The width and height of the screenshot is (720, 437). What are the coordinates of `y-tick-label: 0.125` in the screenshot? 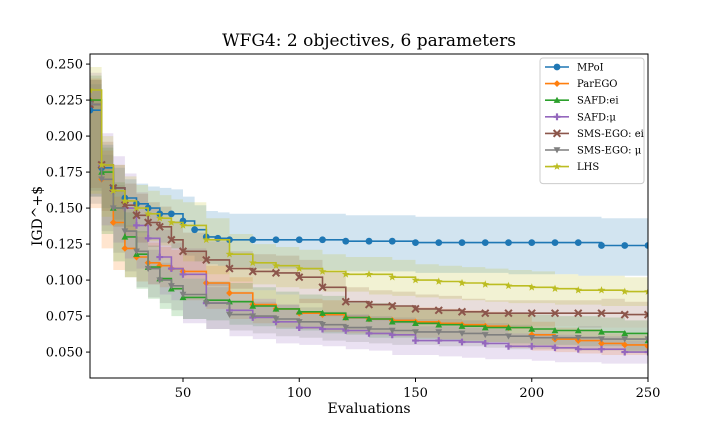 It's located at (64, 245).